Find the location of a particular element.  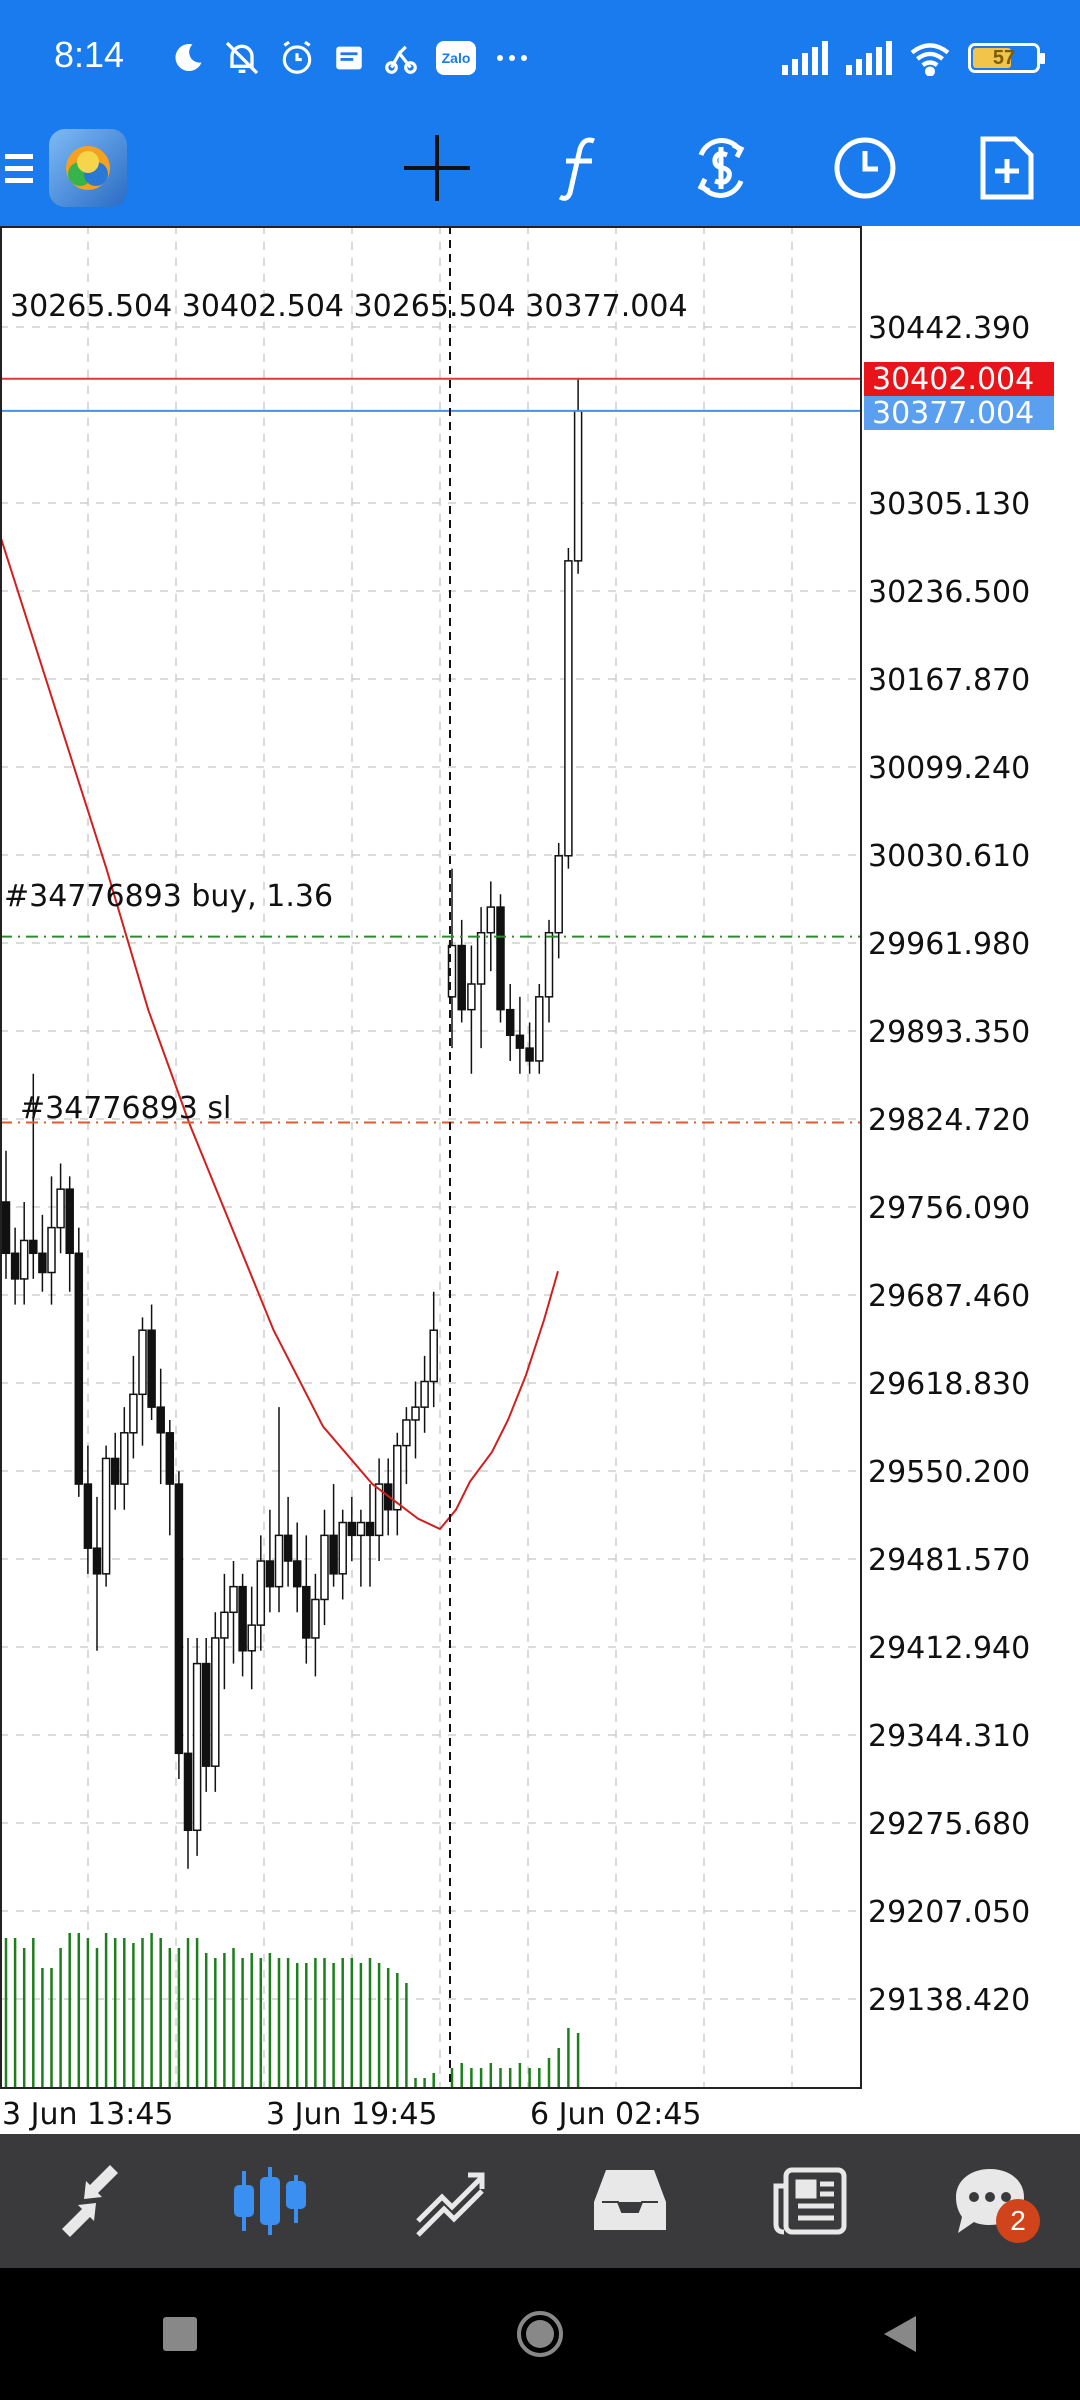

time-axis: 3 Jun 13:45 3 Jun 19:45 6 Jun 02:45 is located at coordinates (352, 2114).